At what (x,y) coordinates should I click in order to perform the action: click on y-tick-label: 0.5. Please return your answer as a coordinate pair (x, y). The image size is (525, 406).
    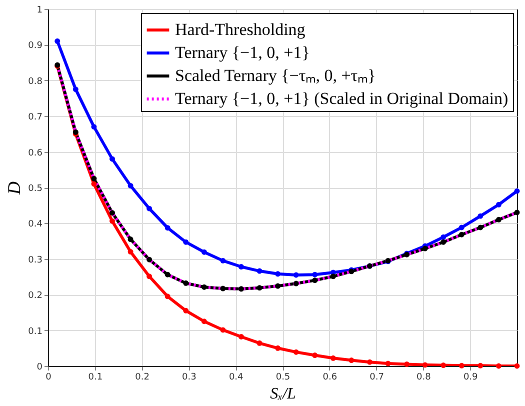
    Looking at the image, I should click on (35, 189).